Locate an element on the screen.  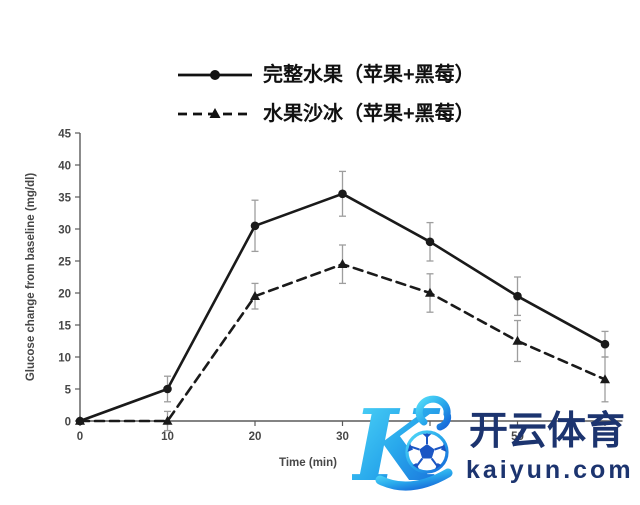
y-tick-label: 10 is located at coordinates (64, 359).